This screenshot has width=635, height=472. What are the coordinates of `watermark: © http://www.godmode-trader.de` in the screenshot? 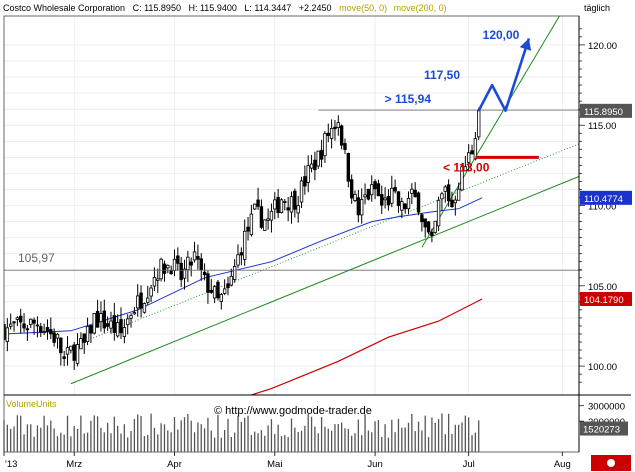 It's located at (293, 411).